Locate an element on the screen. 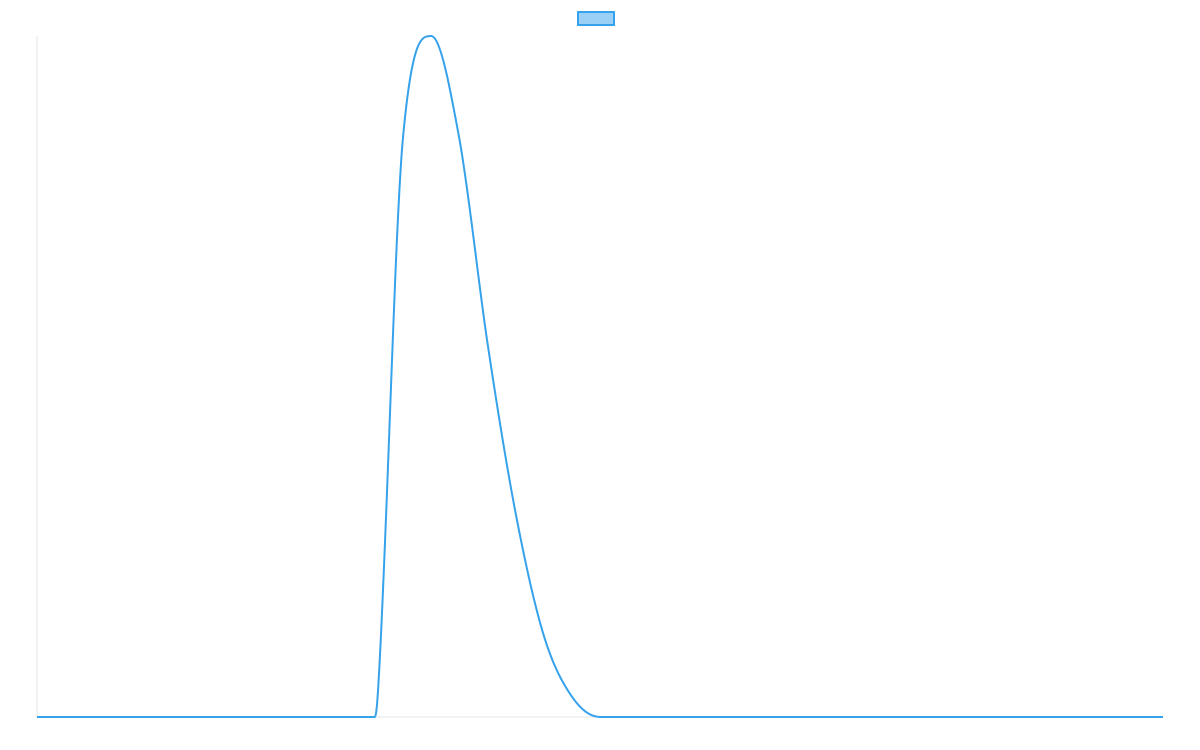 Image resolution: width=1200 pixels, height=750 pixels. legend is located at coordinates (600, 18).